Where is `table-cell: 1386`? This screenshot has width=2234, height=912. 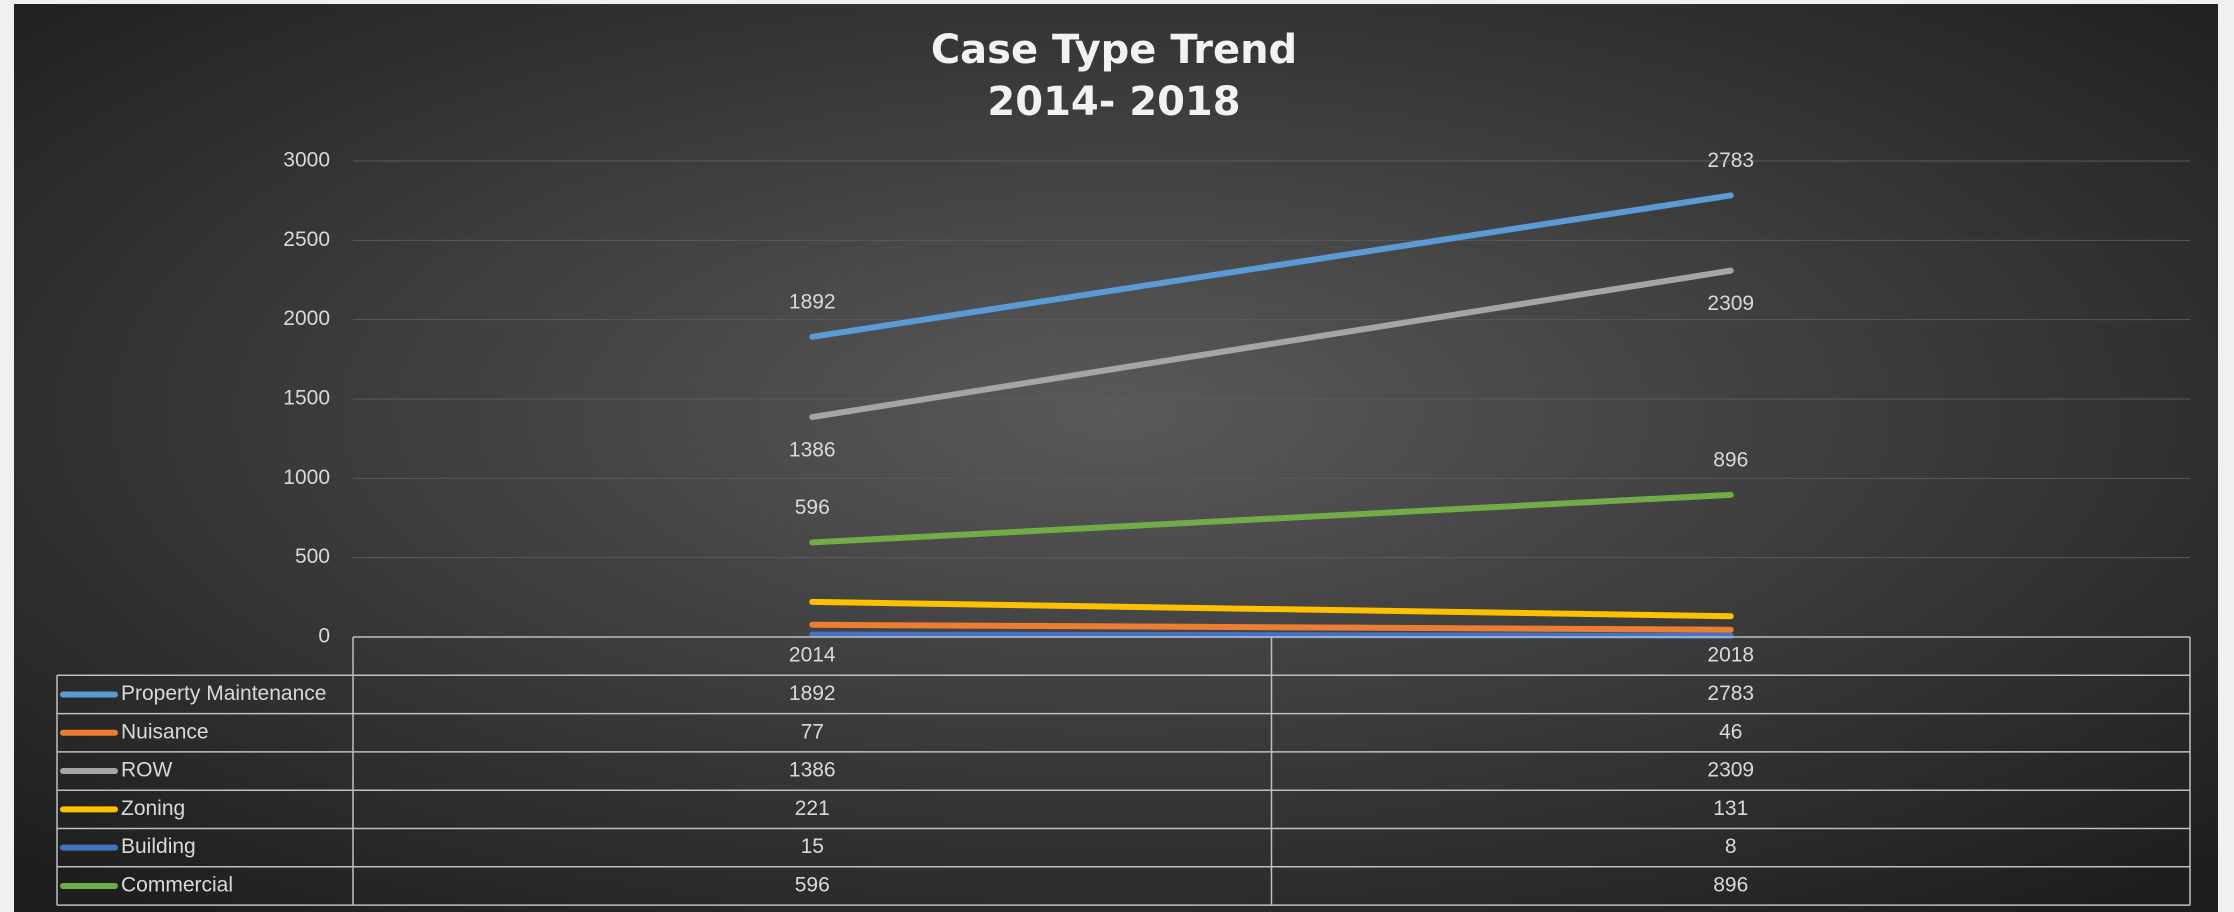 table-cell: 1386 is located at coordinates (812, 770).